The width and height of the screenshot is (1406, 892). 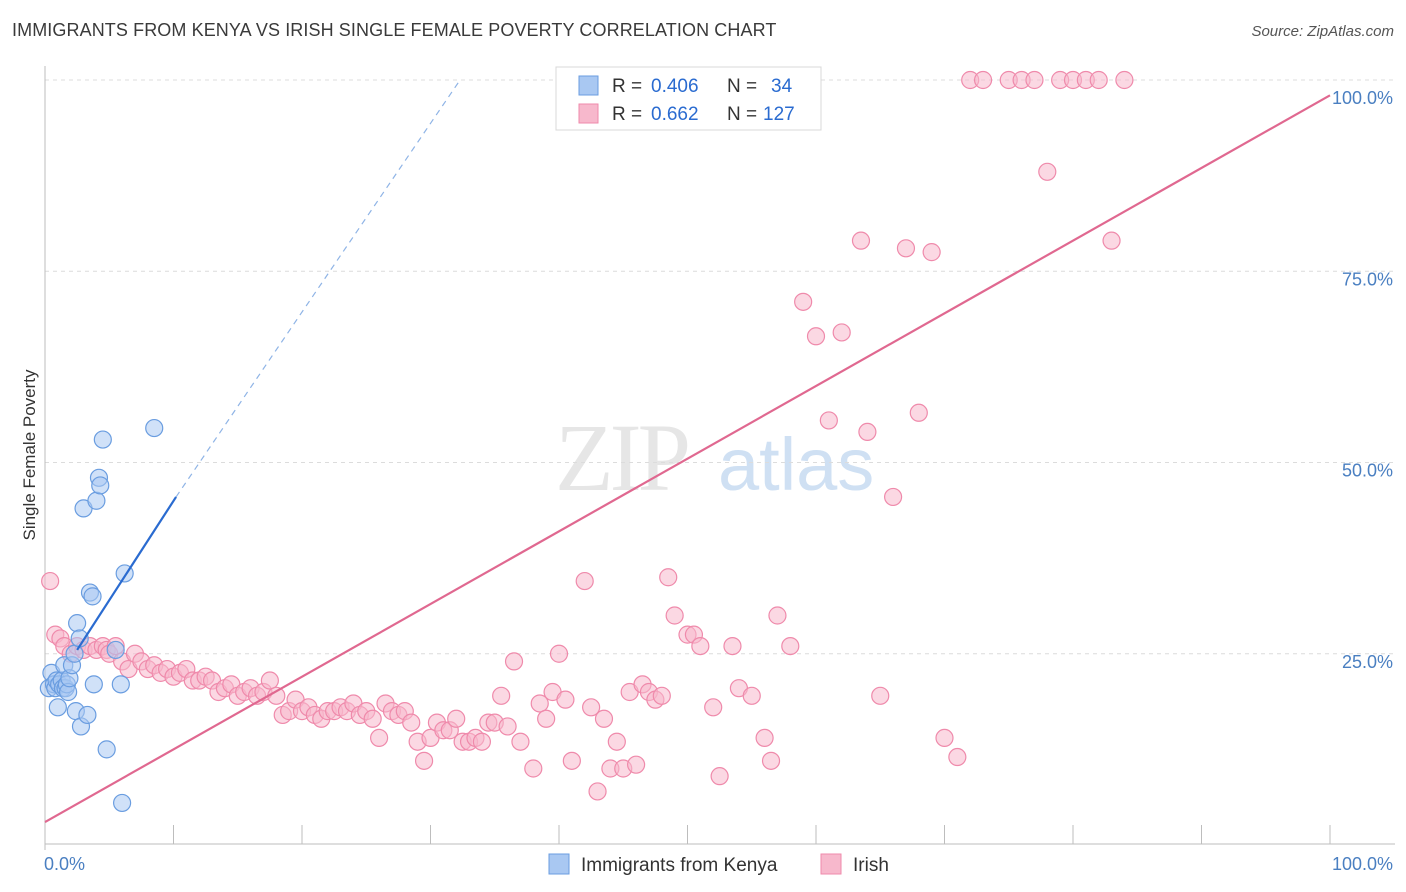 I want to click on x-tick-label-min: 0.0%, so click(x=64, y=864).